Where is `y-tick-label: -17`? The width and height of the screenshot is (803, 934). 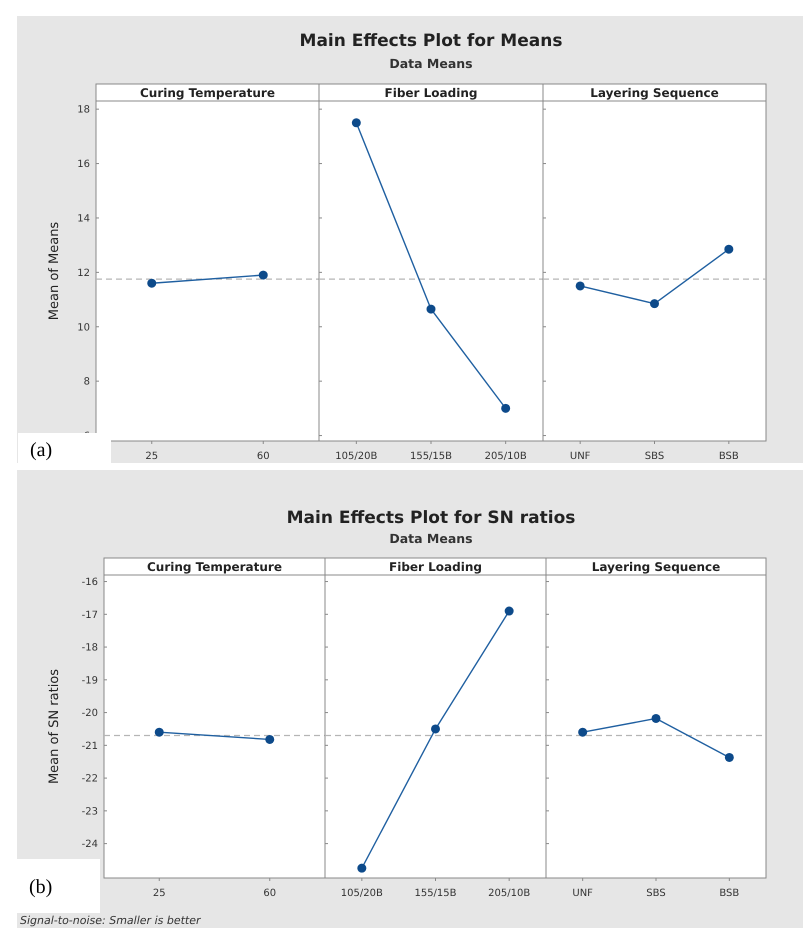 y-tick-label: -17 is located at coordinates (90, 615).